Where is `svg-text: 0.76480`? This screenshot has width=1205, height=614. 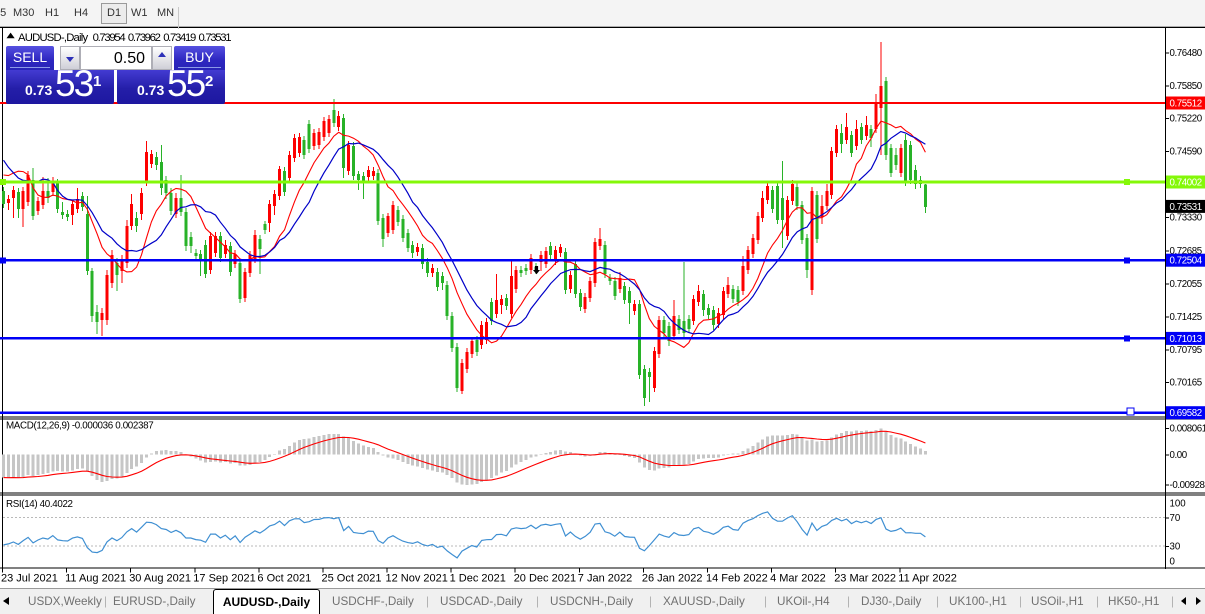 svg-text: 0.76480 is located at coordinates (1186, 53).